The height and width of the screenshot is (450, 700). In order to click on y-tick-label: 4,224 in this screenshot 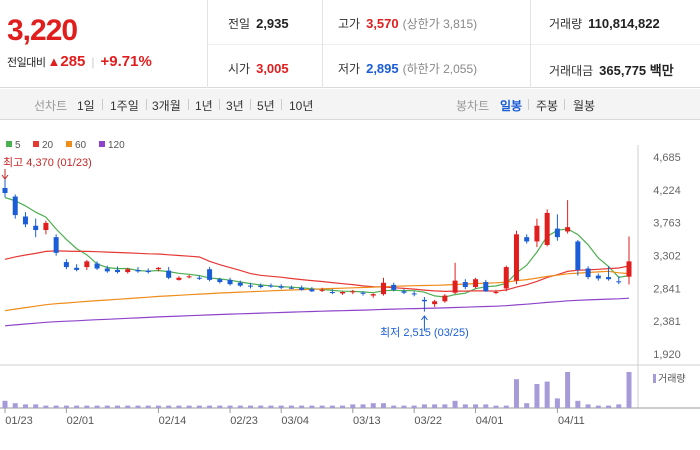, I will do `click(667, 191)`.